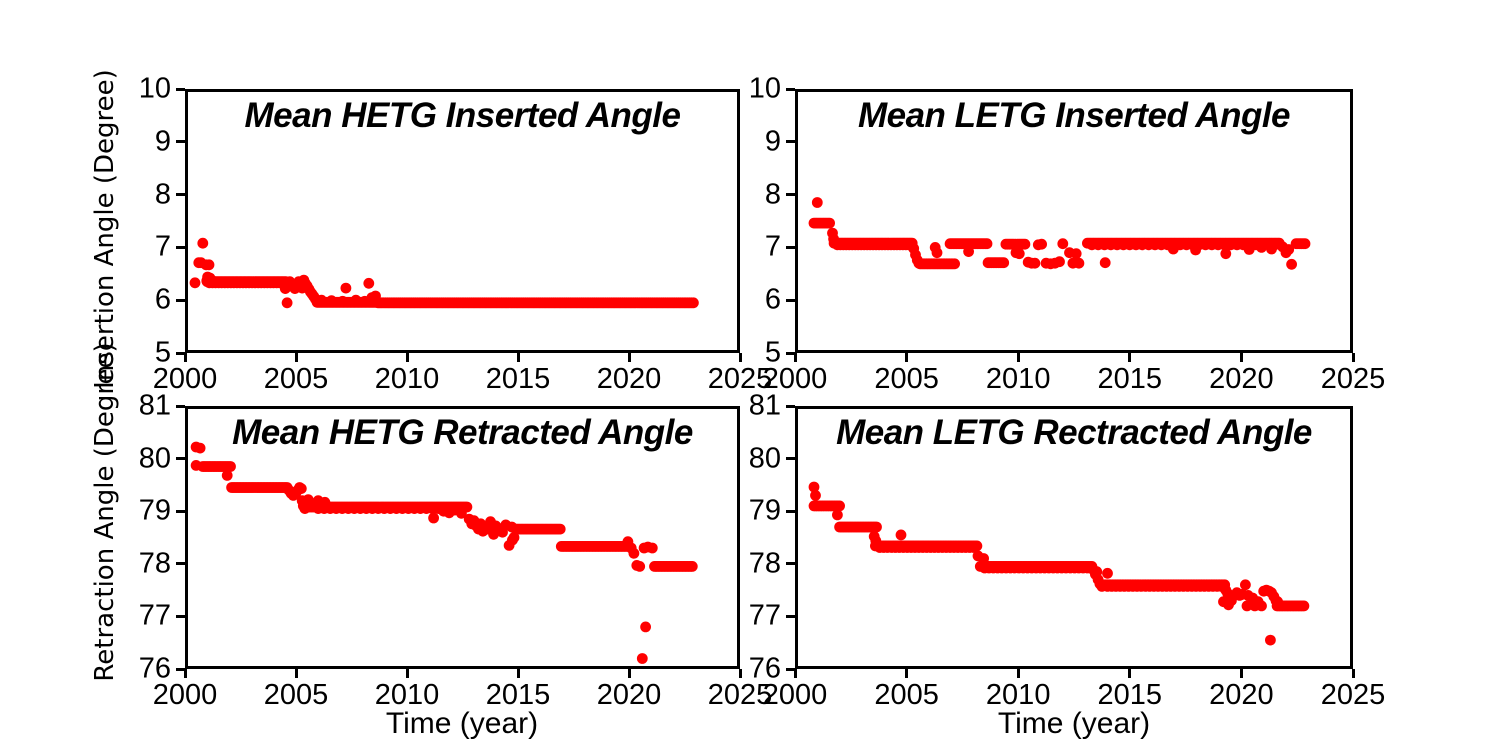  I want to click on chart-title-hetg-inserted: Mean HETG Inserted Angle, so click(462, 115).